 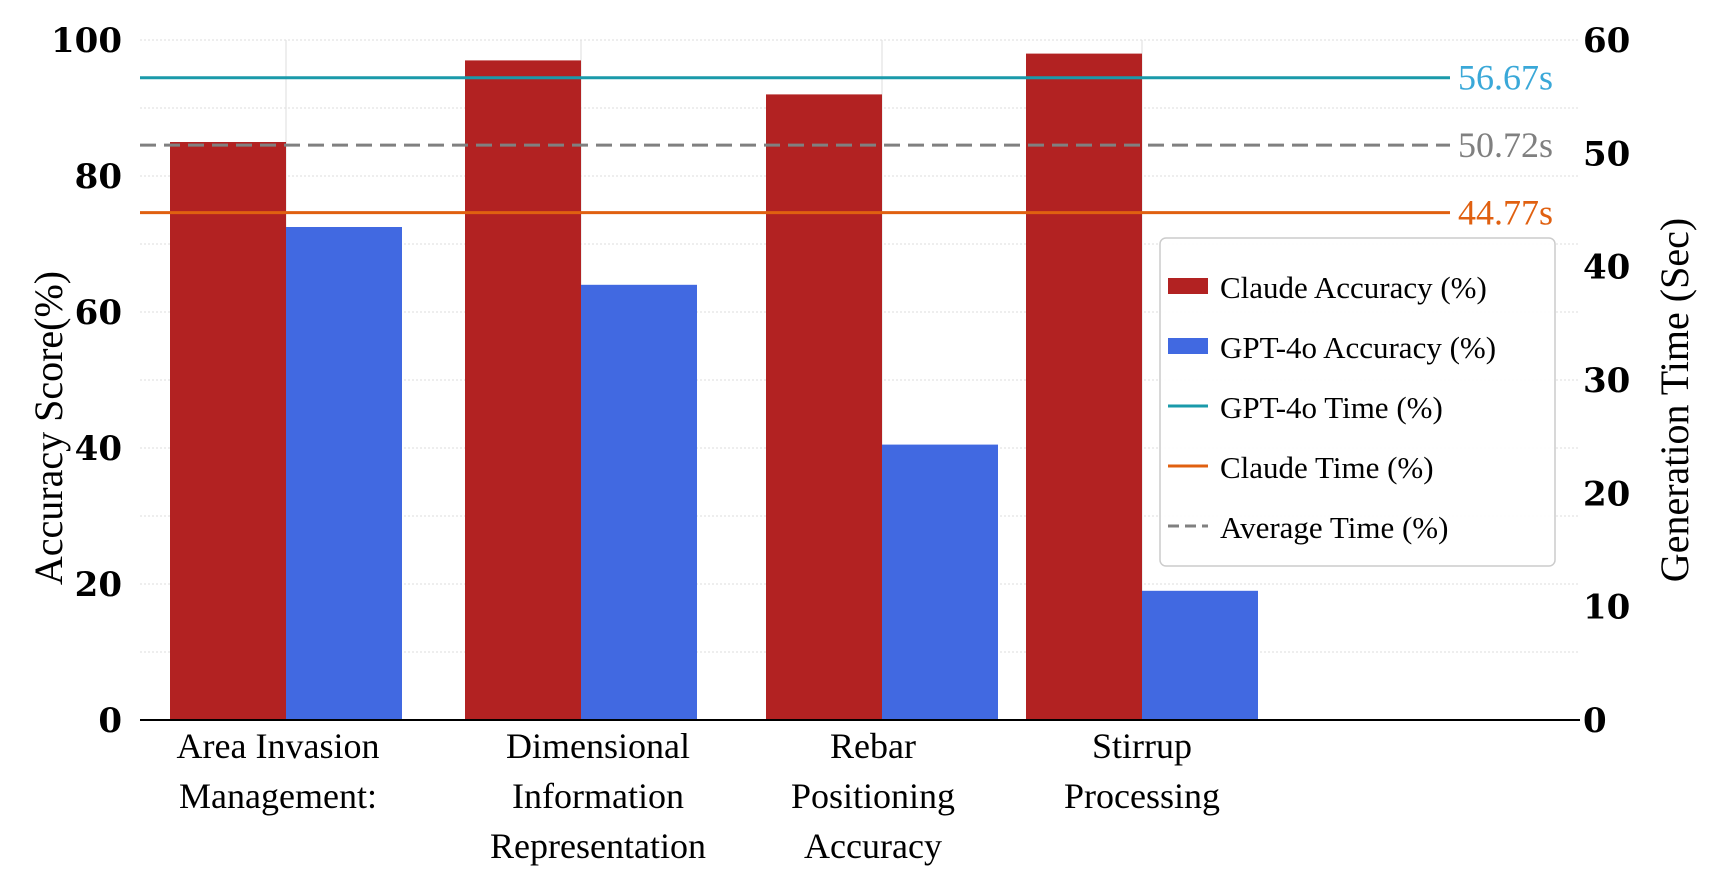 I want to click on y-tick-label: 0, so click(x=110, y=721).